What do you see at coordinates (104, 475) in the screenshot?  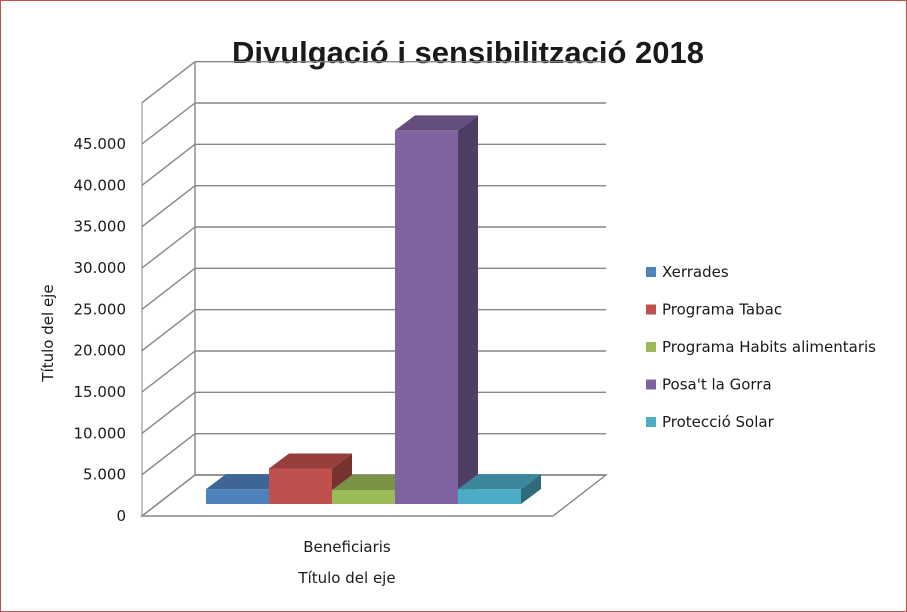 I see `y-tick-label: 5.000` at bounding box center [104, 475].